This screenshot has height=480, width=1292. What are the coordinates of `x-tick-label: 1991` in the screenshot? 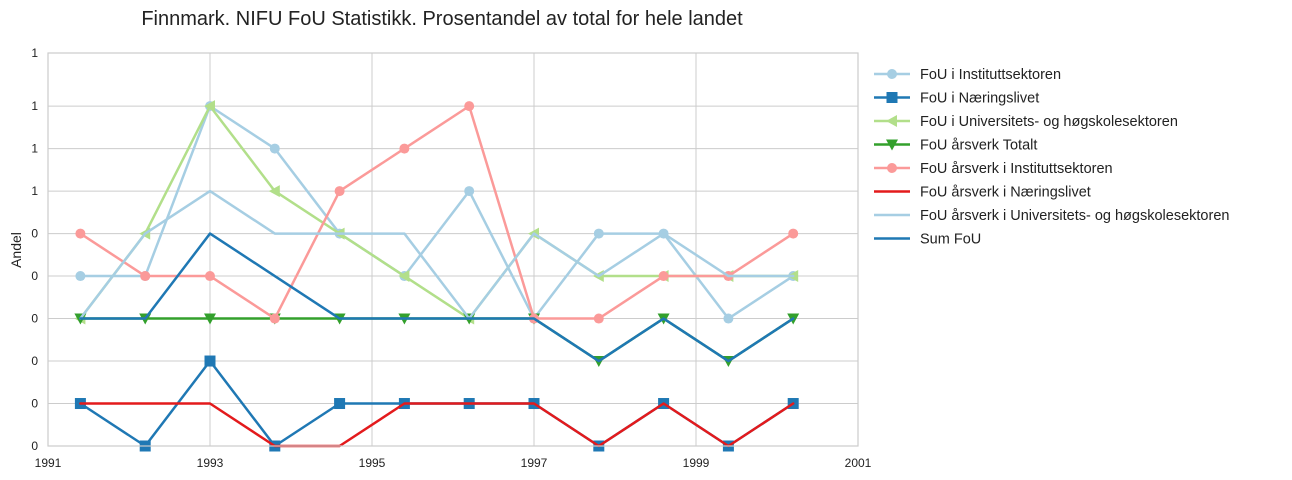 It's located at (48, 463).